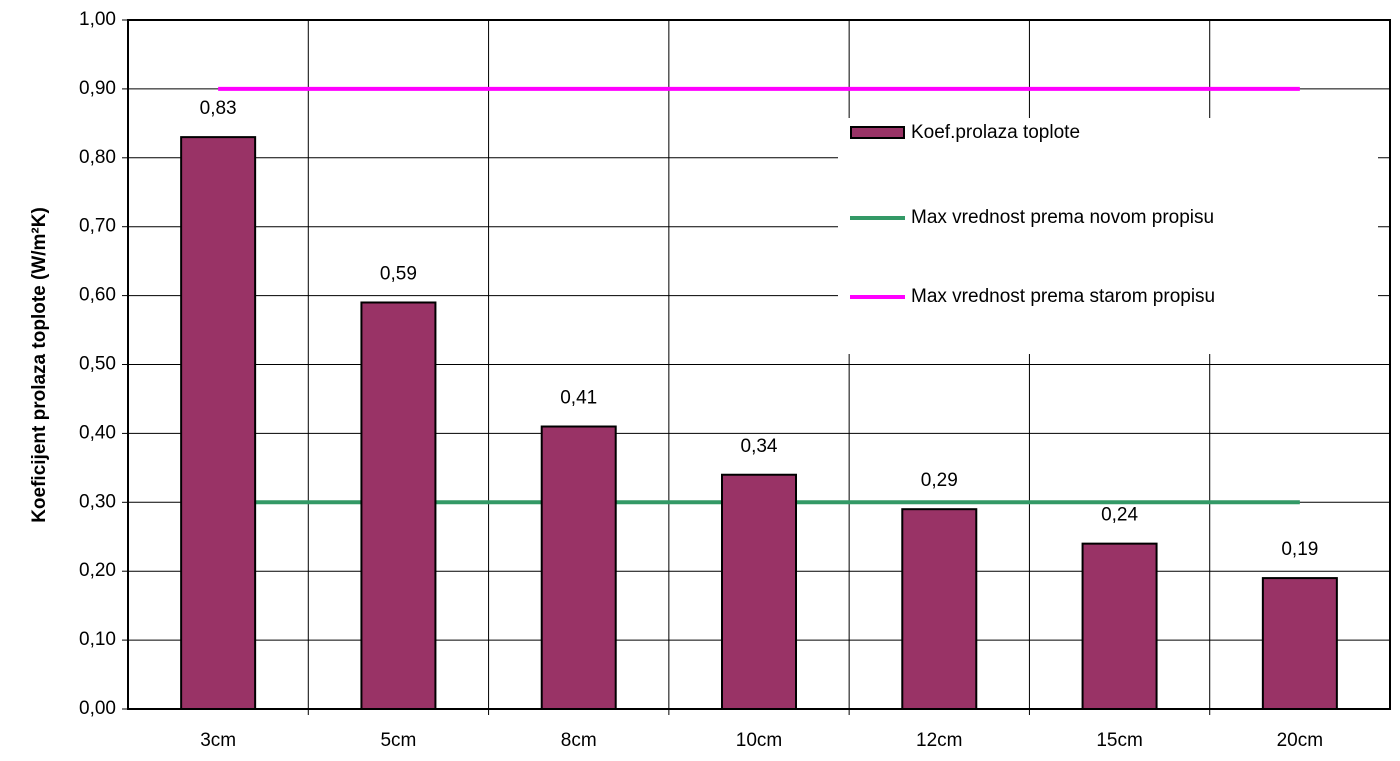 This screenshot has height=761, width=1400. What do you see at coordinates (97, 226) in the screenshot?
I see `y-tick-label: 0,70` at bounding box center [97, 226].